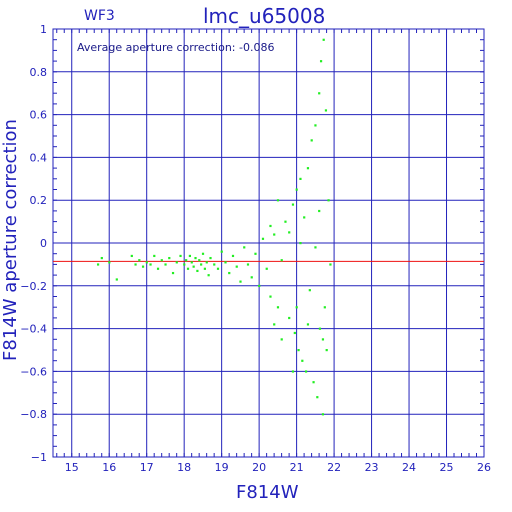 Image resolution: width=512 pixels, height=512 pixels. Describe the element at coordinates (99, 16) in the screenshot. I see `panel-label: WF3` at that location.